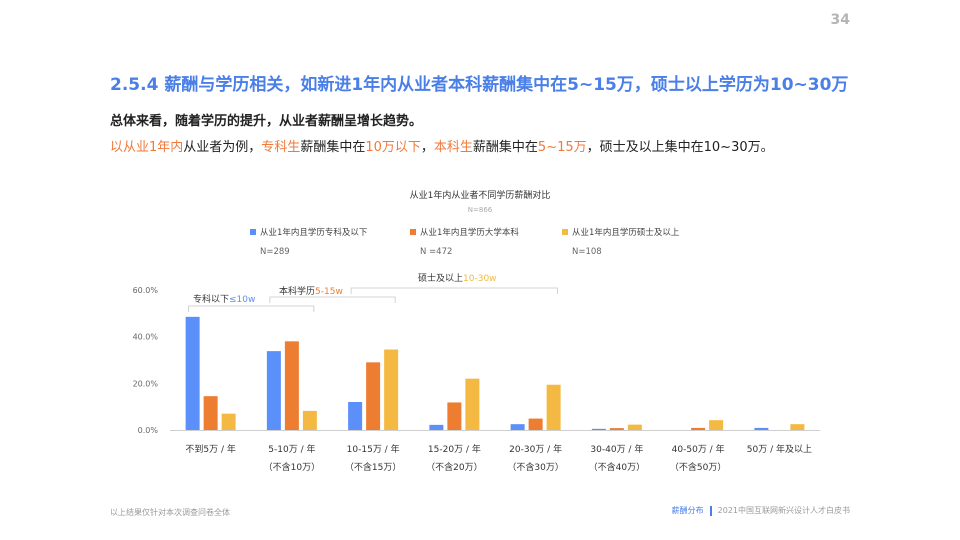 The image size is (960, 540). What do you see at coordinates (170, 512) in the screenshot?
I see `footer-note: 以上结果仅针对本次调查问卷全体` at bounding box center [170, 512].